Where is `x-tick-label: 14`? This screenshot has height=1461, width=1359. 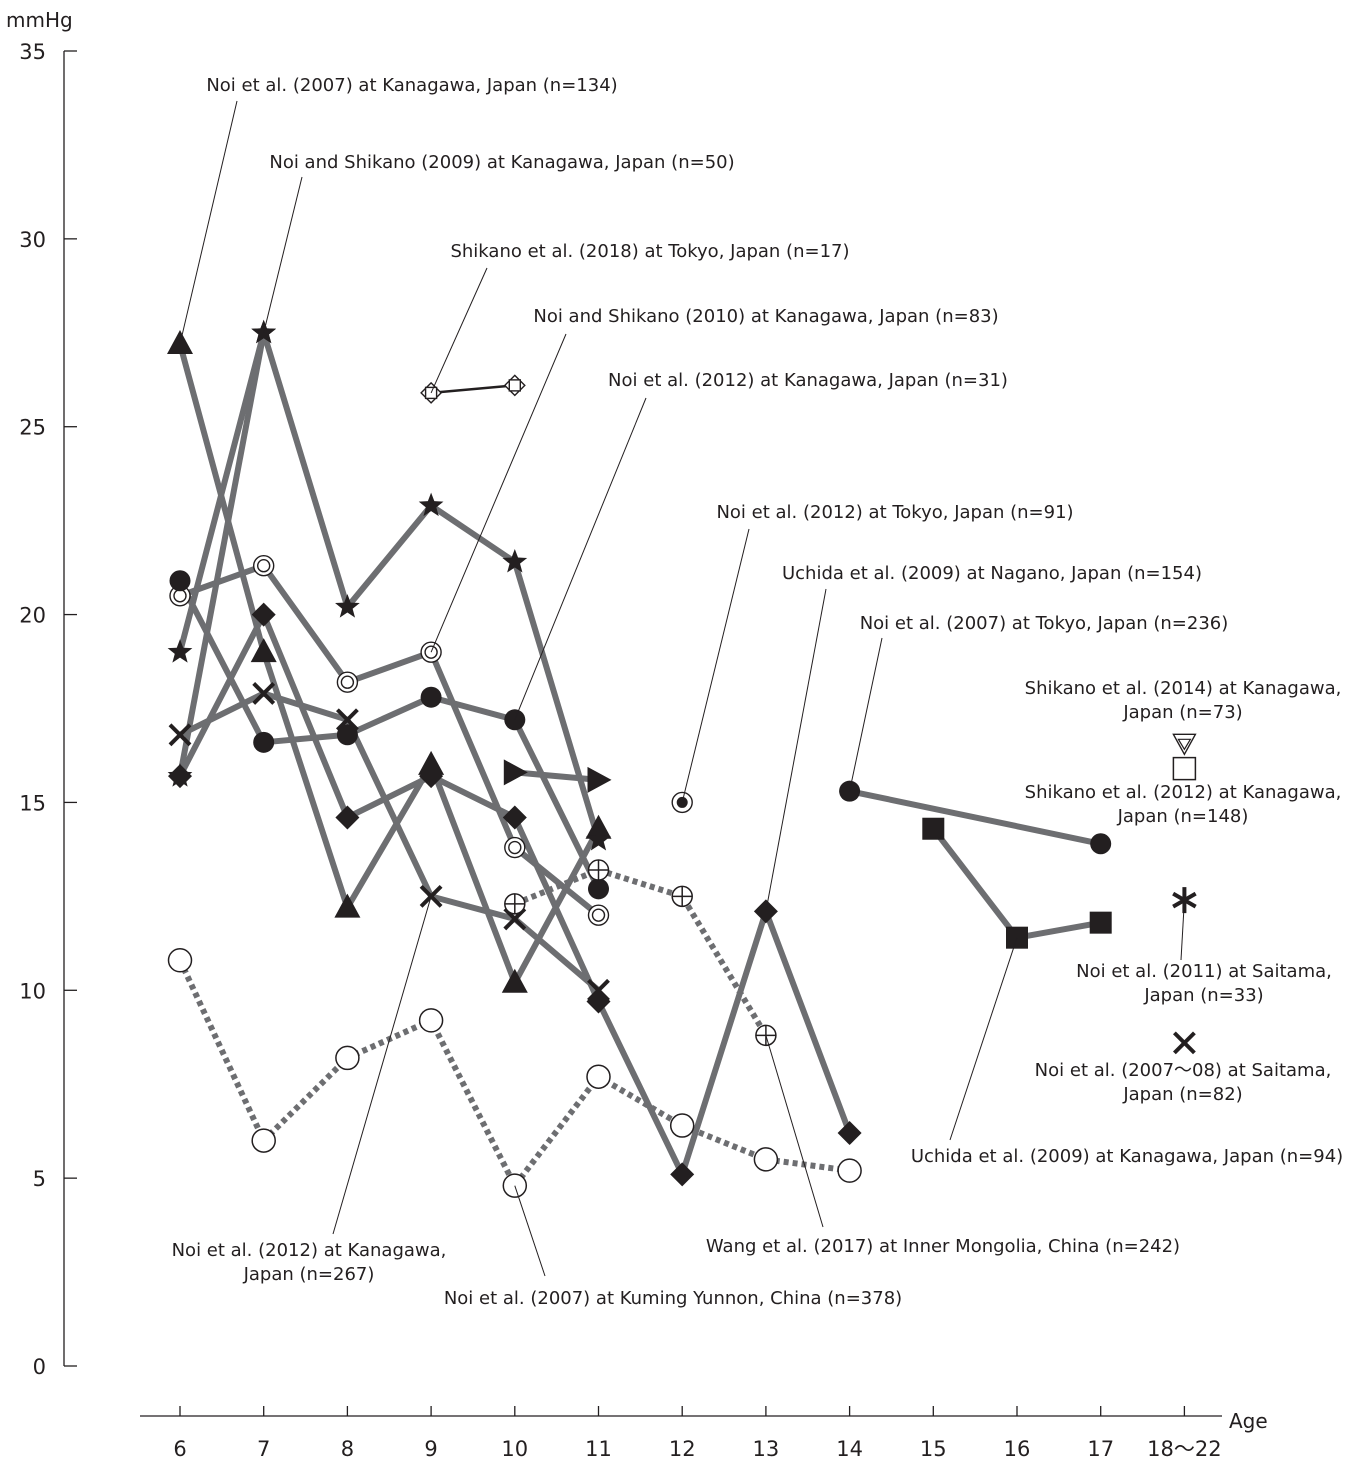
x-tick-label: 14 is located at coordinates (849, 1449).